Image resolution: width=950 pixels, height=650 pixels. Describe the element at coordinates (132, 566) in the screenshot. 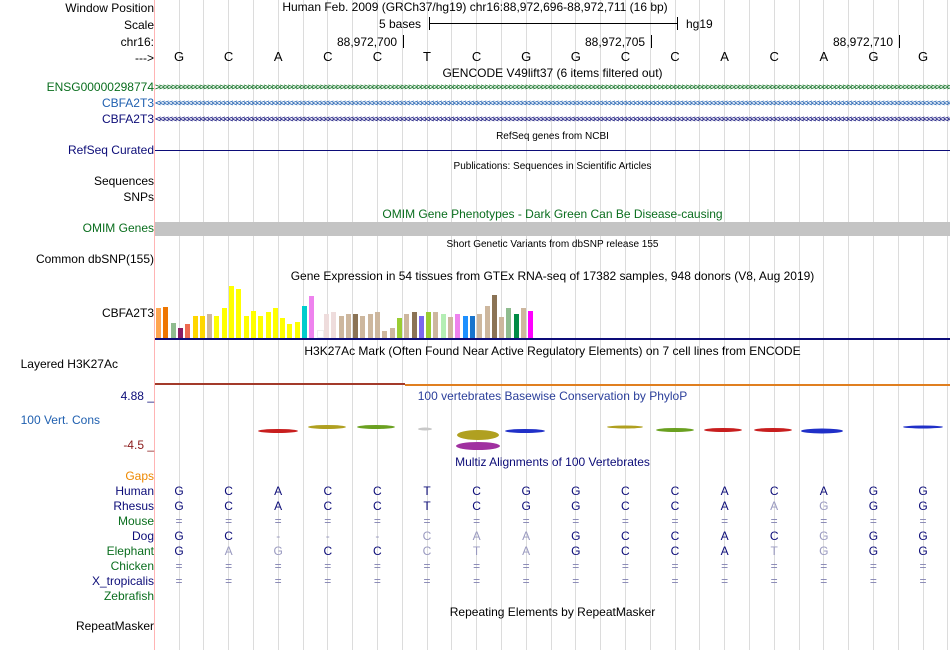

I see `species-label-chicken: Chicken` at that location.